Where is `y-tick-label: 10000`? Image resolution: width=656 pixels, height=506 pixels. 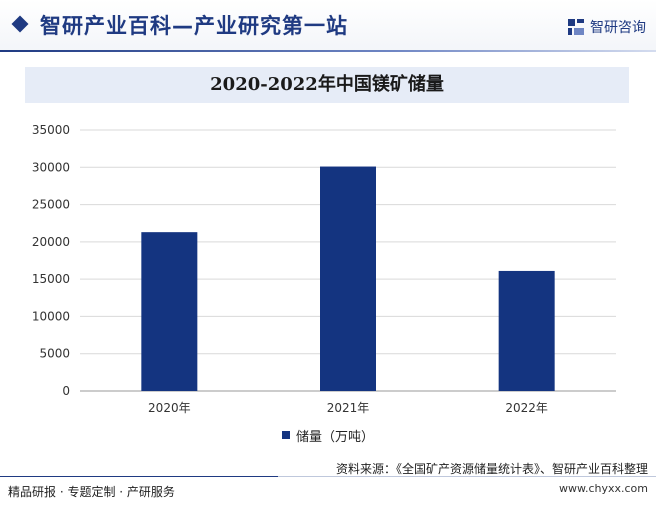
y-tick-label: 10000 is located at coordinates (51, 316).